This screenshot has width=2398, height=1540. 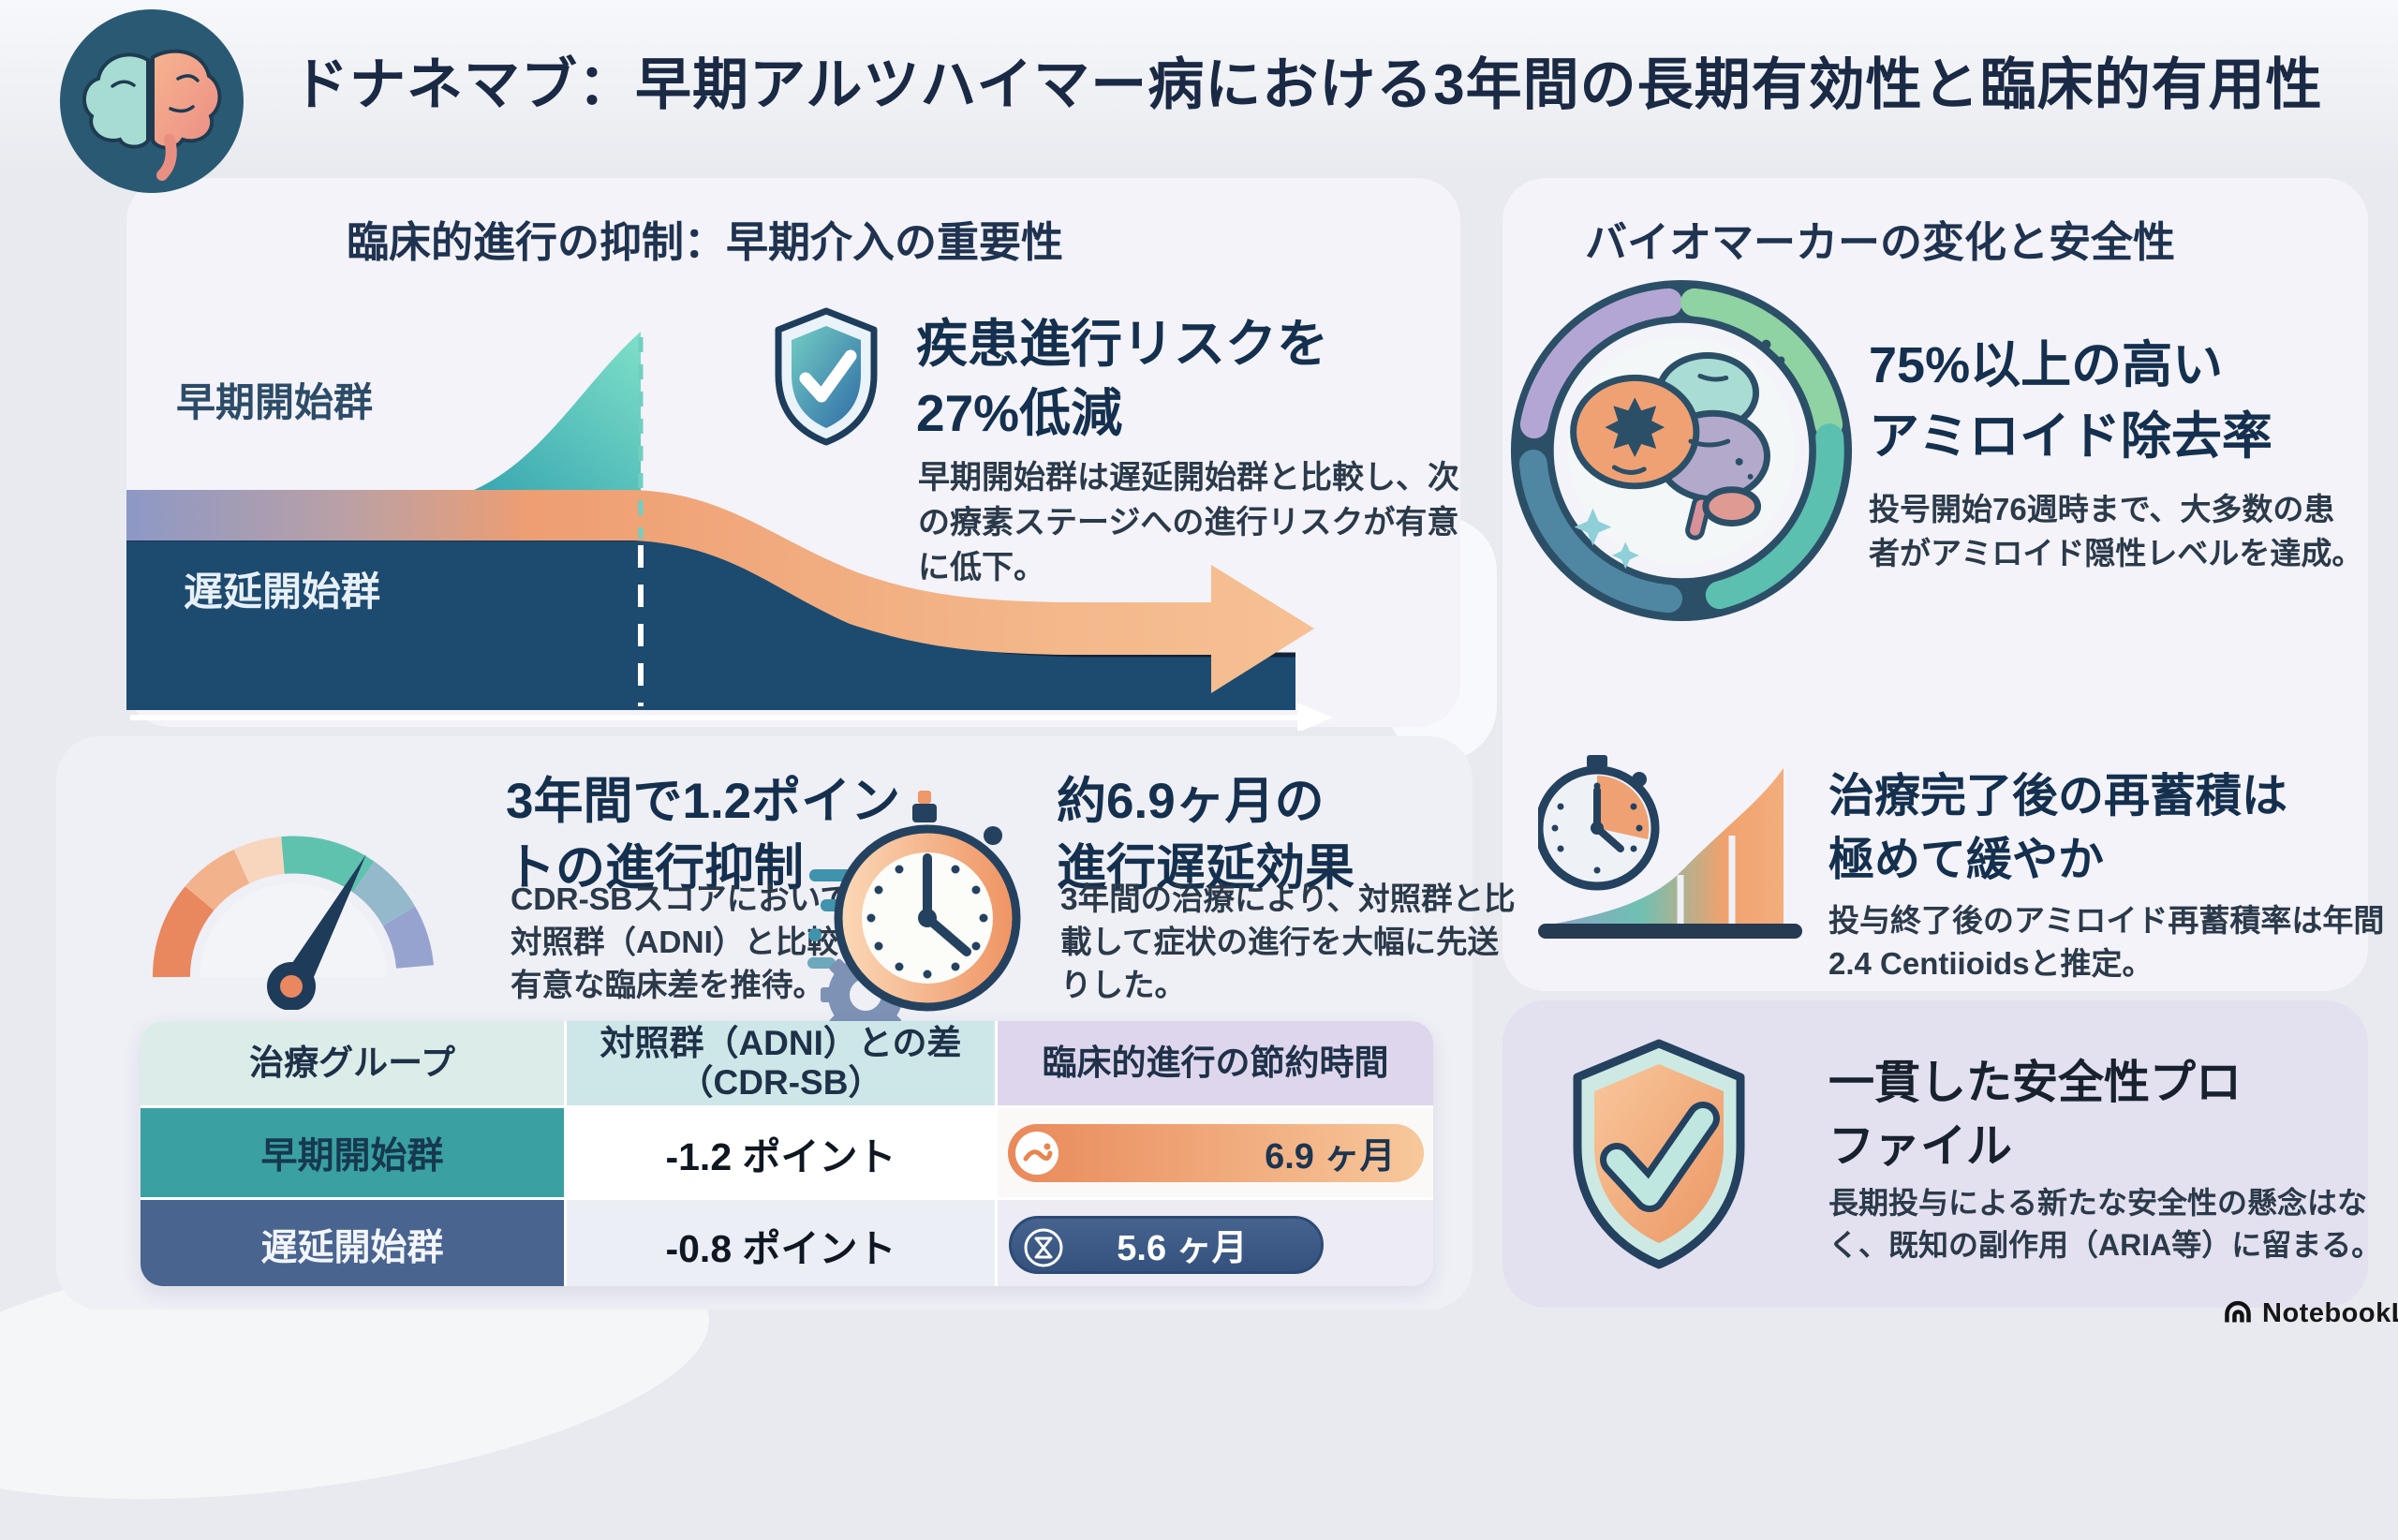 I want to click on amyloid-headline: 75%以上の高い アミロイド除去率, so click(x=2070, y=401).